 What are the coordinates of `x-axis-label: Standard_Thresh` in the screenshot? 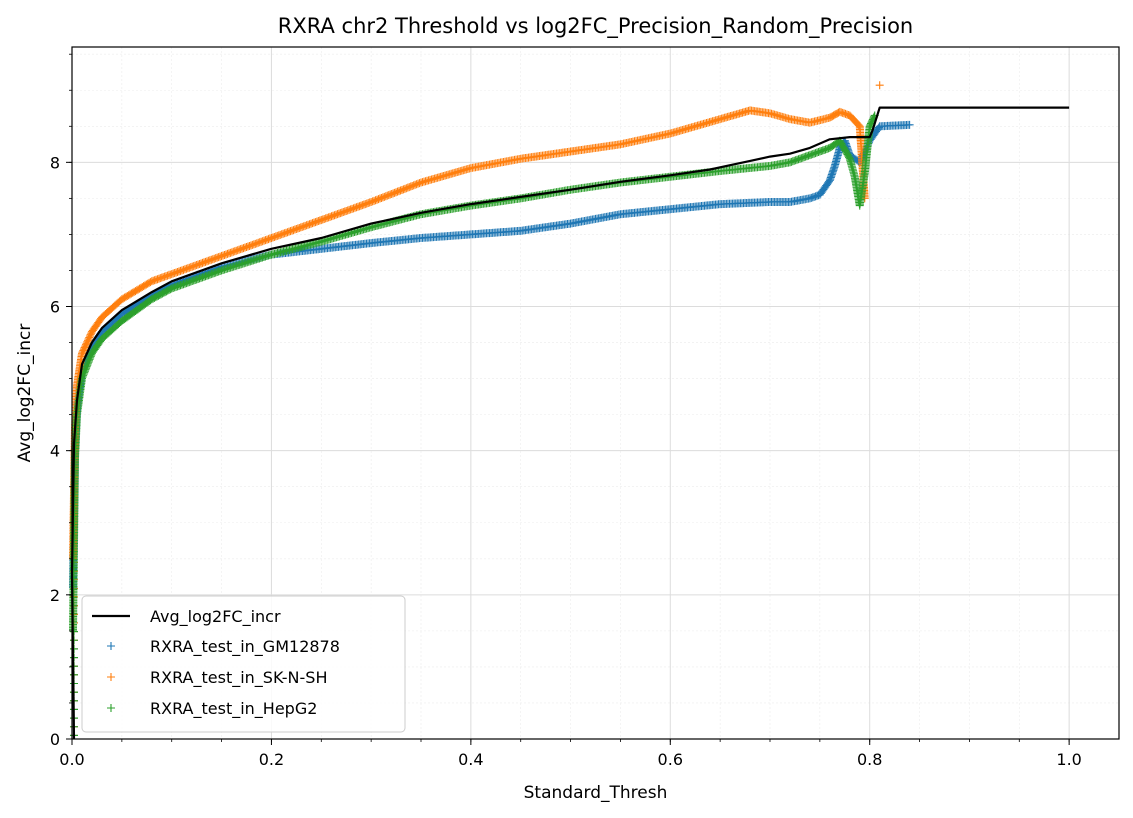 It's located at (596, 793).